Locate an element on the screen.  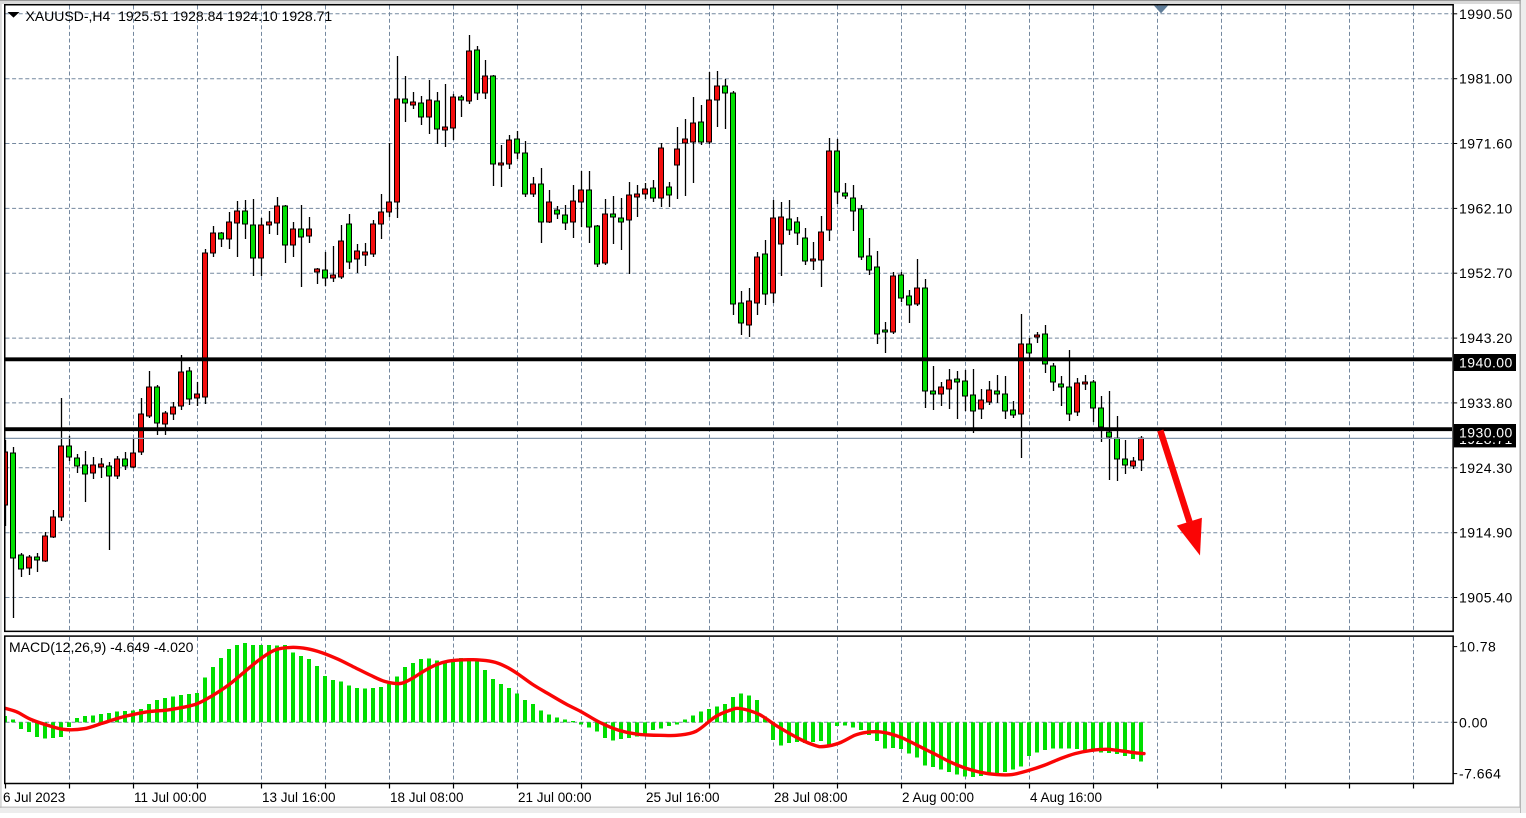
svg-text: 1971.60 is located at coordinates (1486, 144).